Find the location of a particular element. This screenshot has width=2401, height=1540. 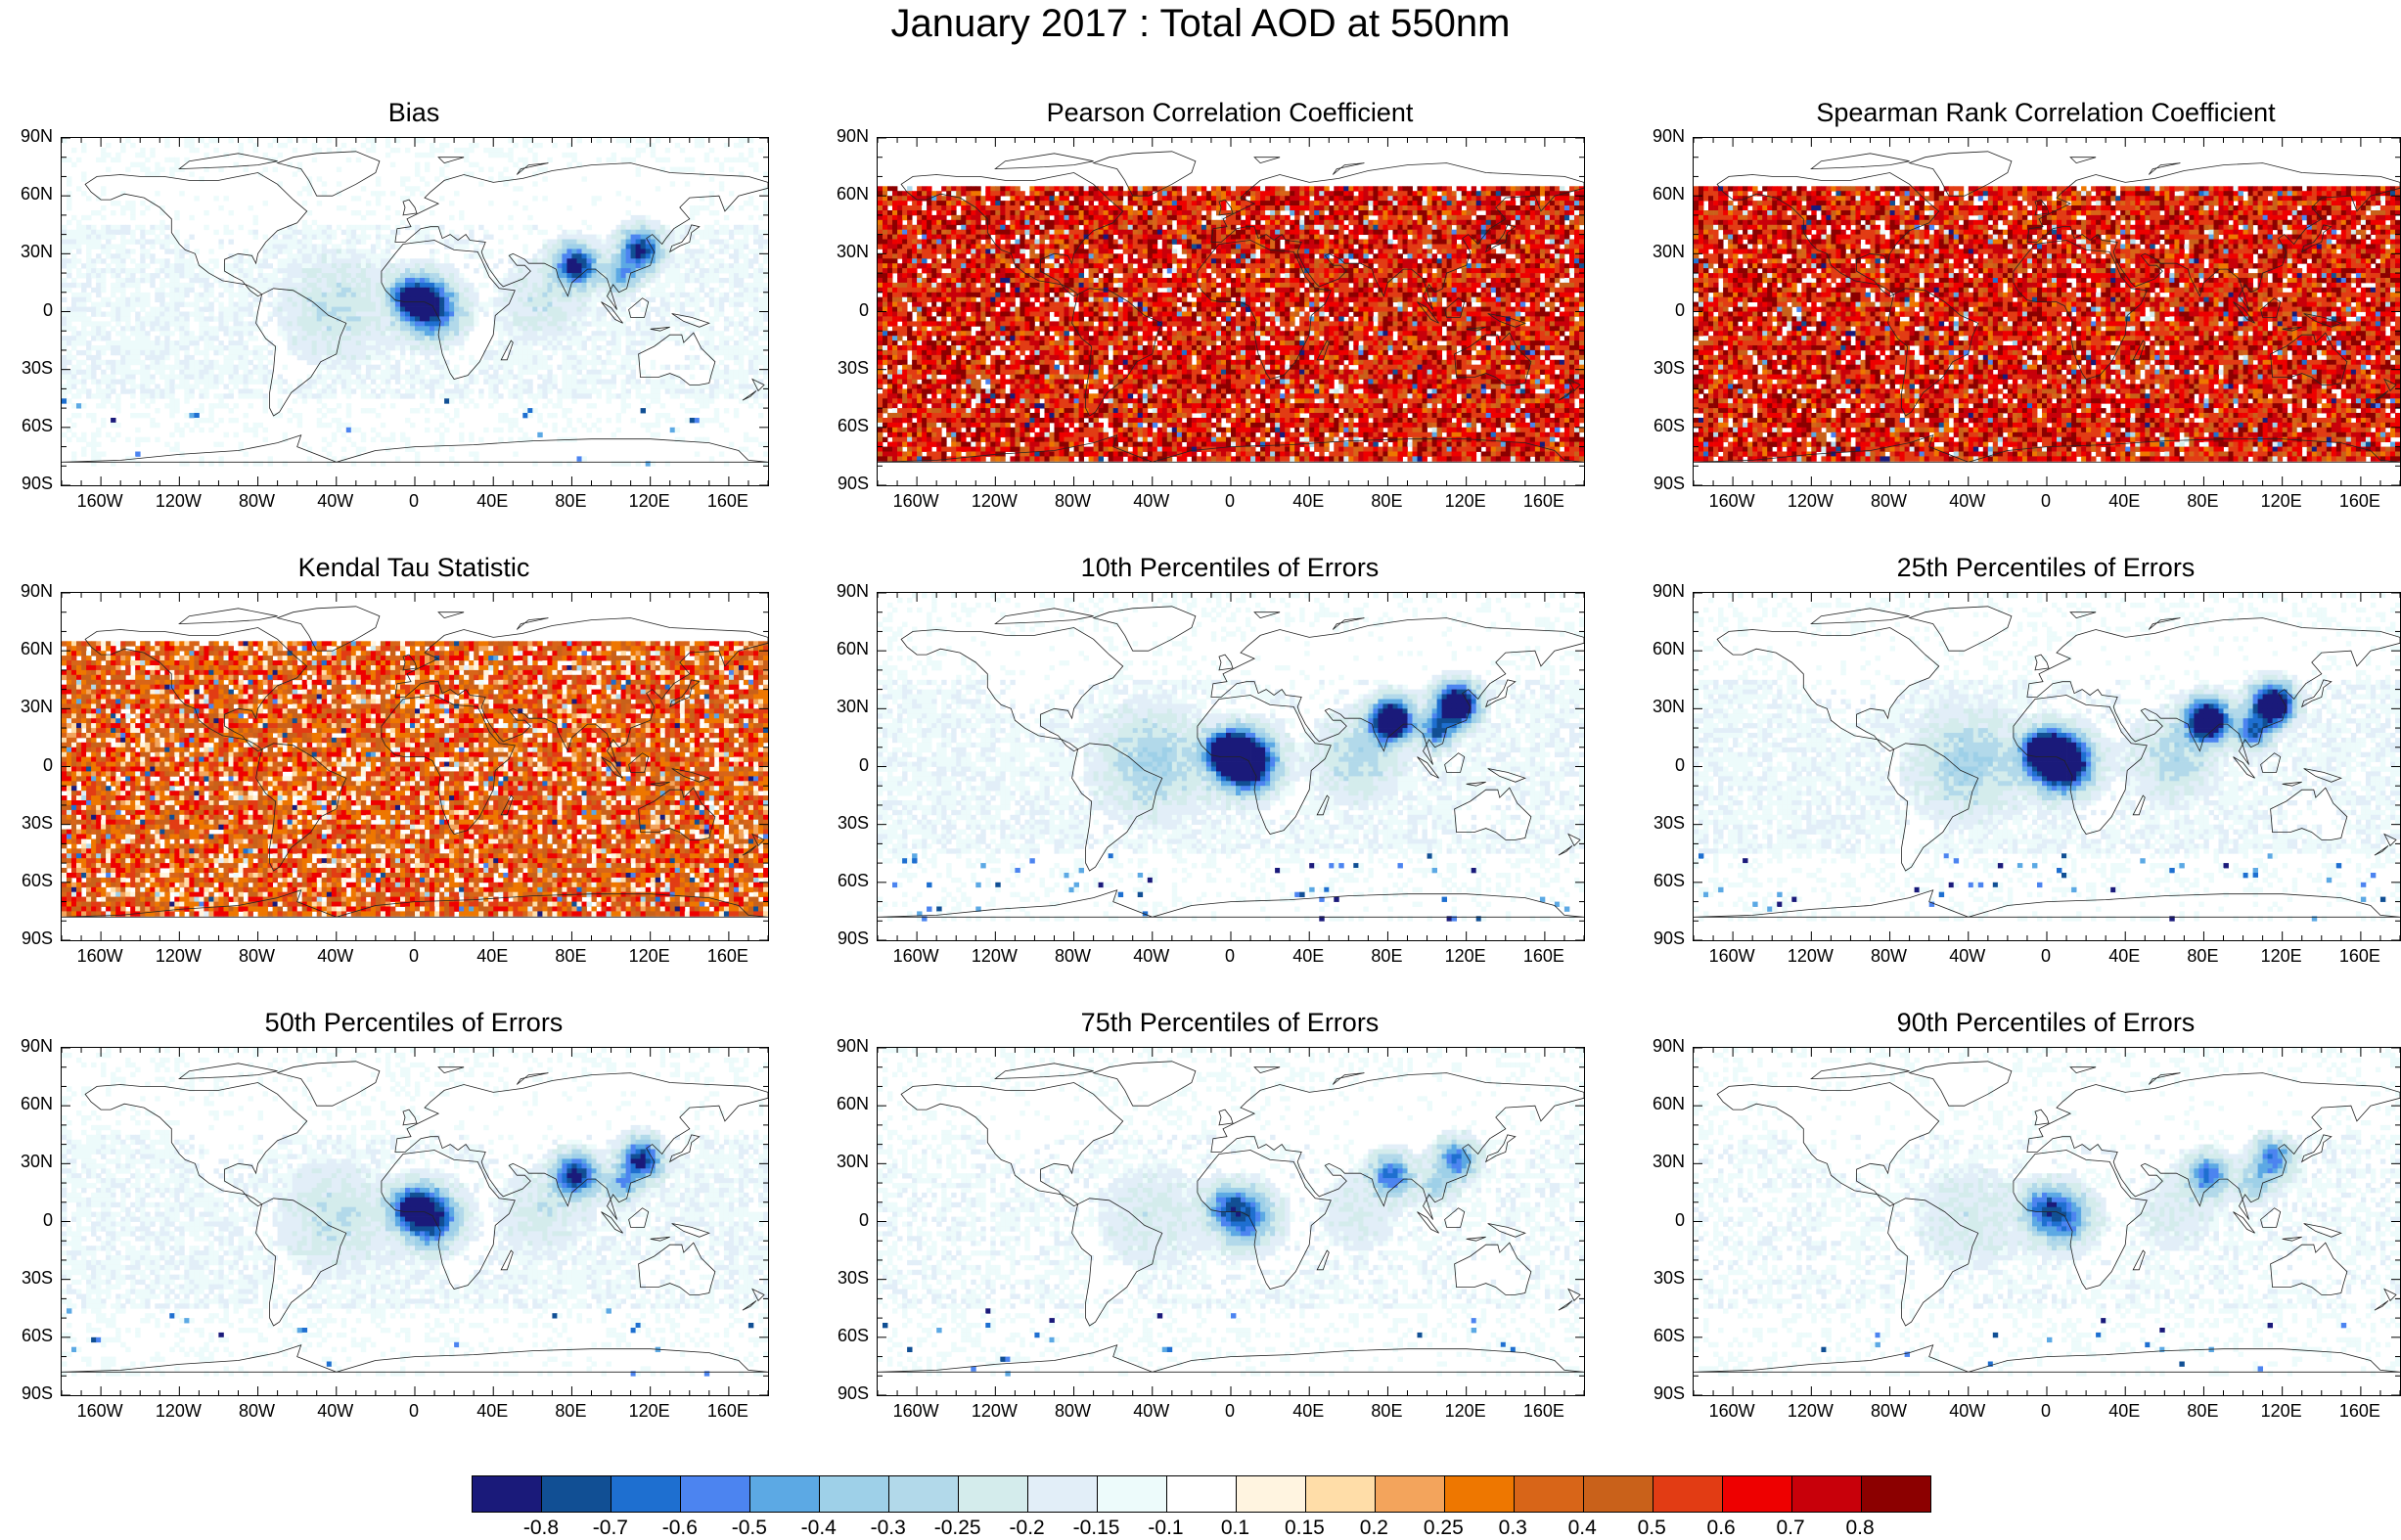

panel-title: Kendal Tau Statistic is located at coordinates (414, 568).